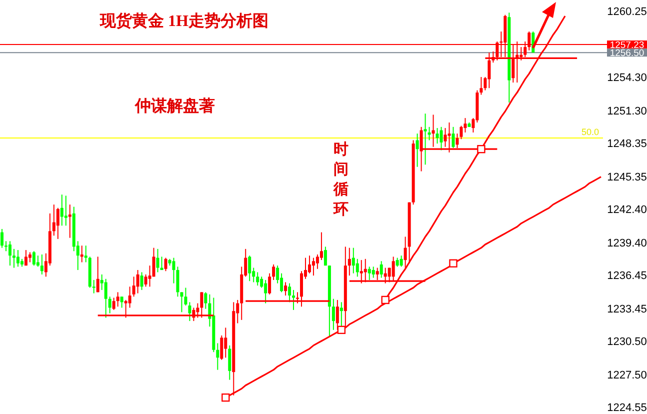 The image size is (647, 414). What do you see at coordinates (627, 342) in the screenshot?
I see `y-tick-label: 1230.50` at bounding box center [627, 342].